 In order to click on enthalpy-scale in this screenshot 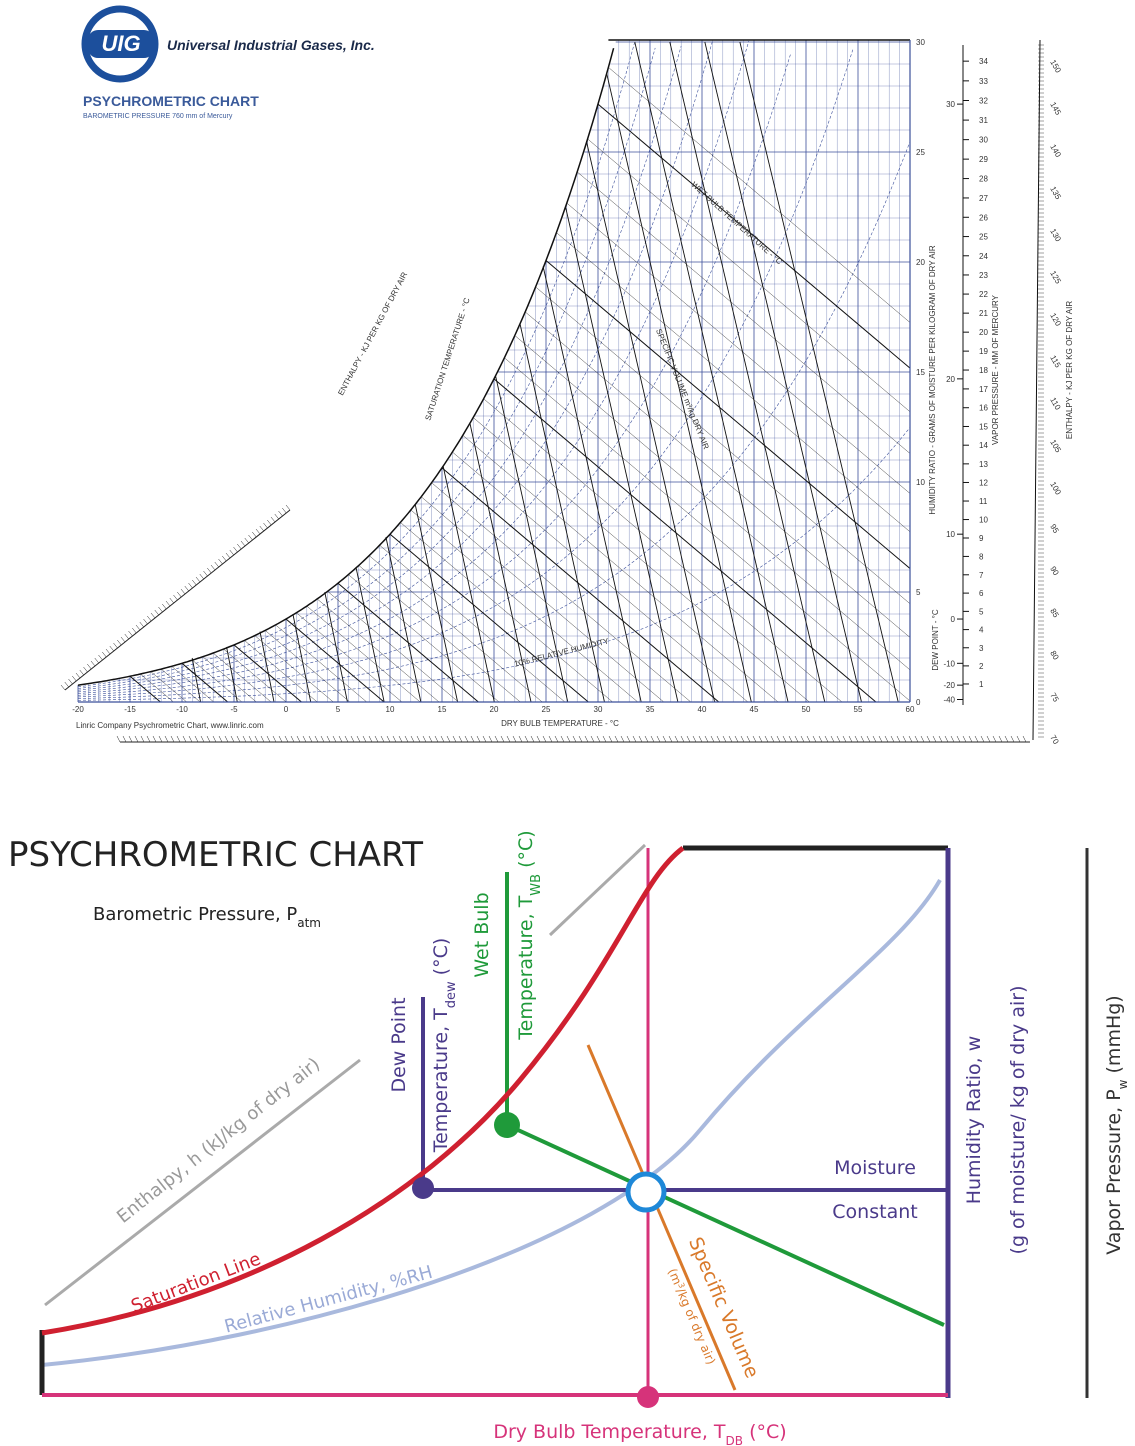, I will do `click(1036, 390)`.